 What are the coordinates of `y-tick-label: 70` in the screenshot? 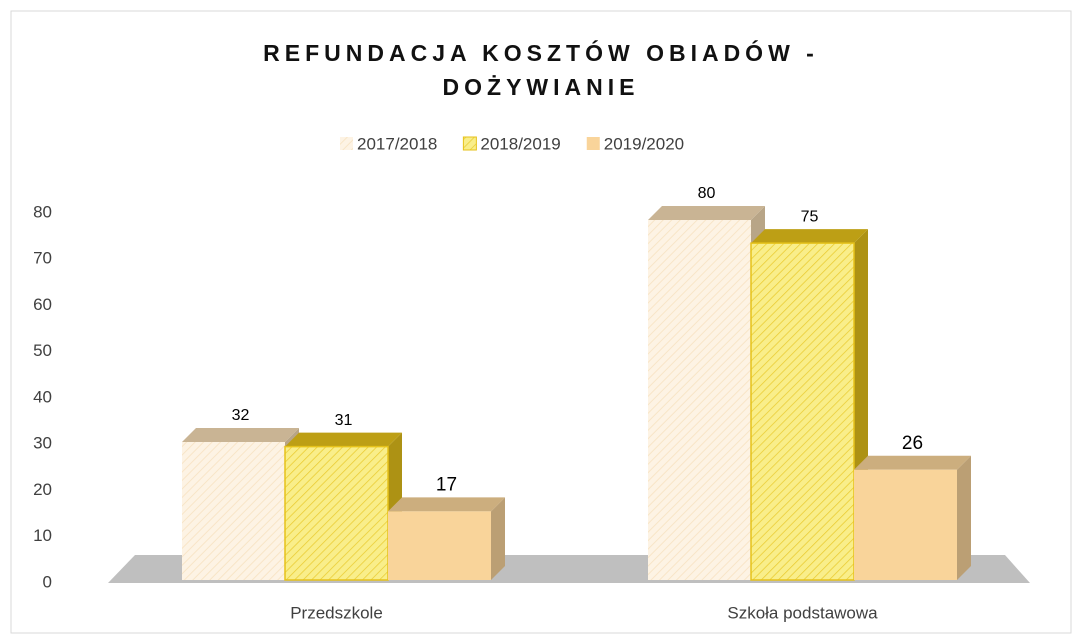 It's located at (42, 258).